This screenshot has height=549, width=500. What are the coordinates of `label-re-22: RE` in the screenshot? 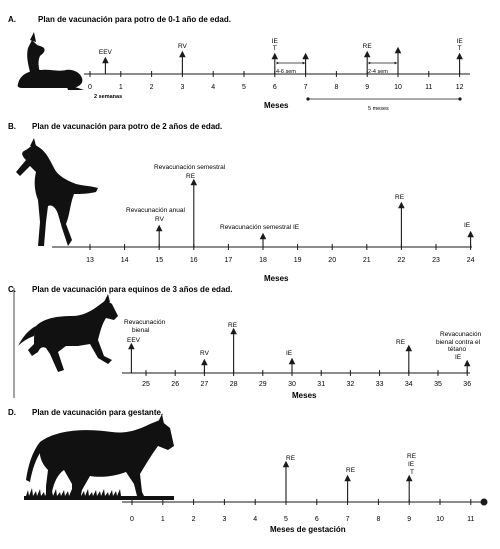 It's located at (400, 197).